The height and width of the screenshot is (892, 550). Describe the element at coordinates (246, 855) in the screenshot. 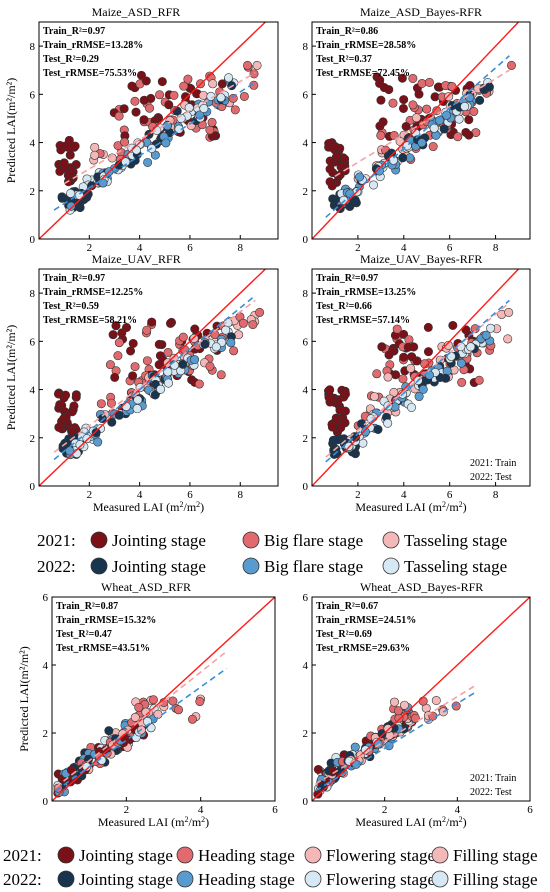

I see `legend-label: Heading stage` at that location.